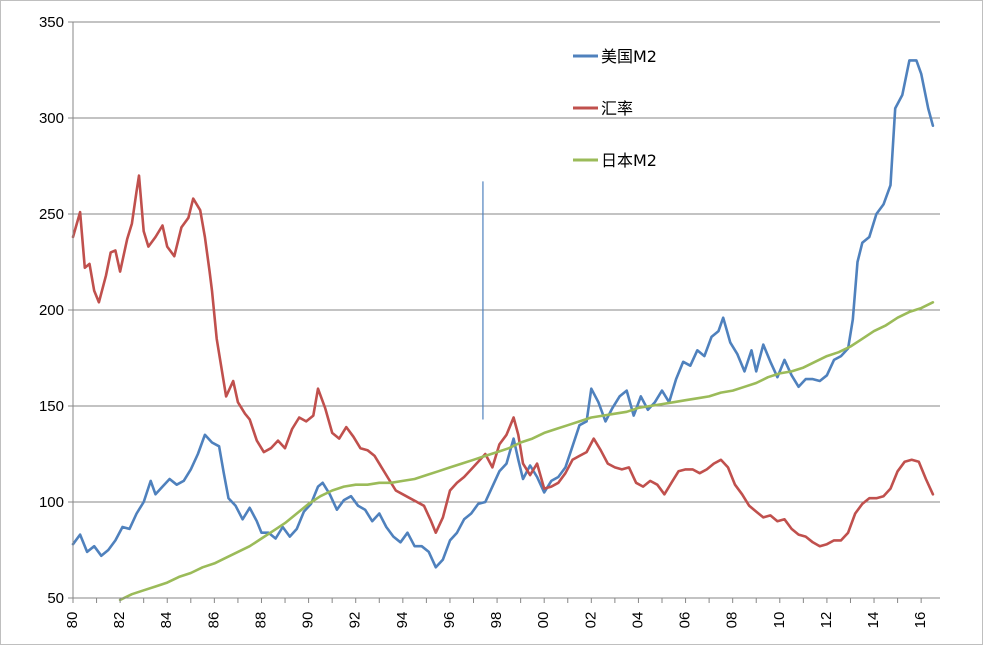 This screenshot has height=645, width=983. What do you see at coordinates (637, 620) in the screenshot?
I see `x-tick-label: 04` at bounding box center [637, 620].